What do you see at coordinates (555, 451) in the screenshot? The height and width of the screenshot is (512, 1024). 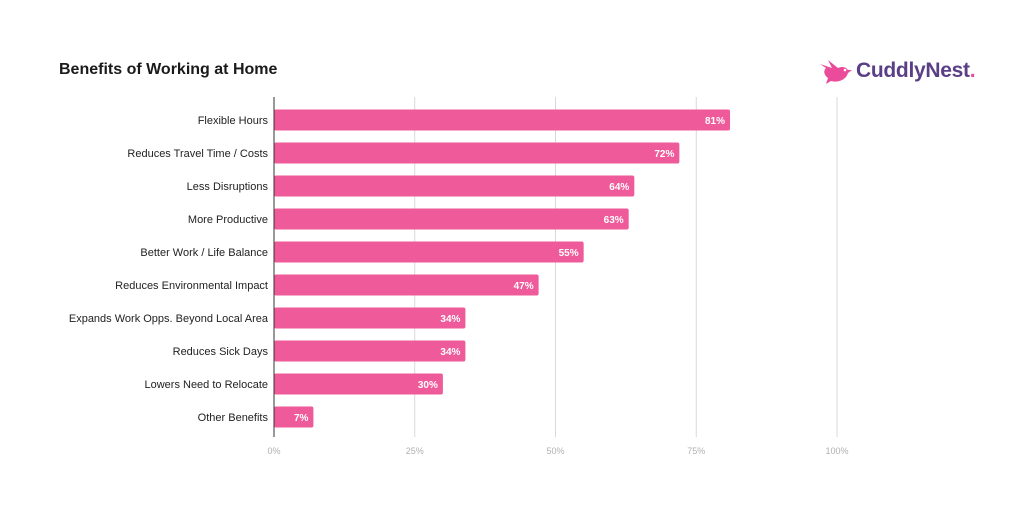 I see `x-tick-label: 50%` at bounding box center [555, 451].